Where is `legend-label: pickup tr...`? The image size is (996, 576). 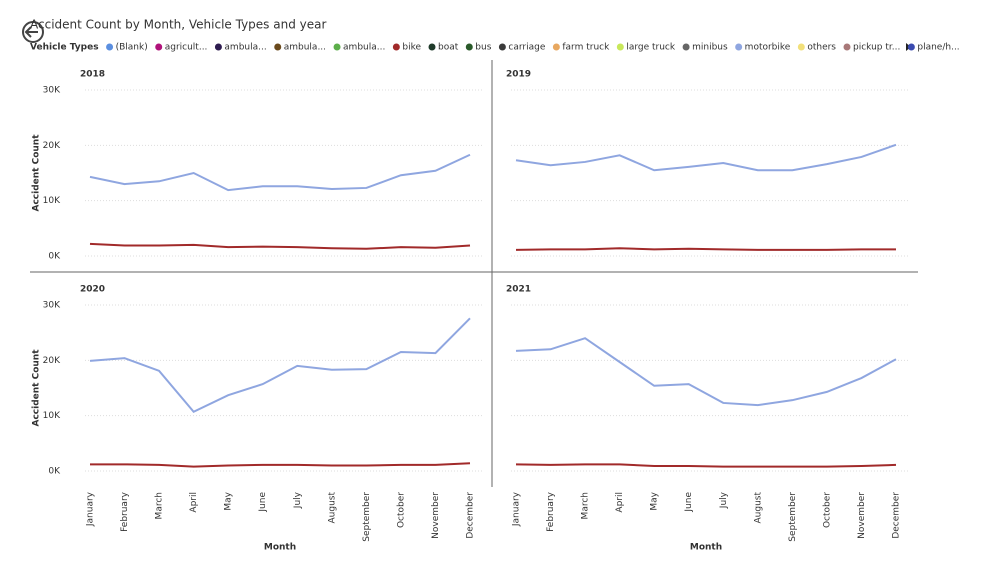
legend-label: pickup tr... is located at coordinates (876, 48).